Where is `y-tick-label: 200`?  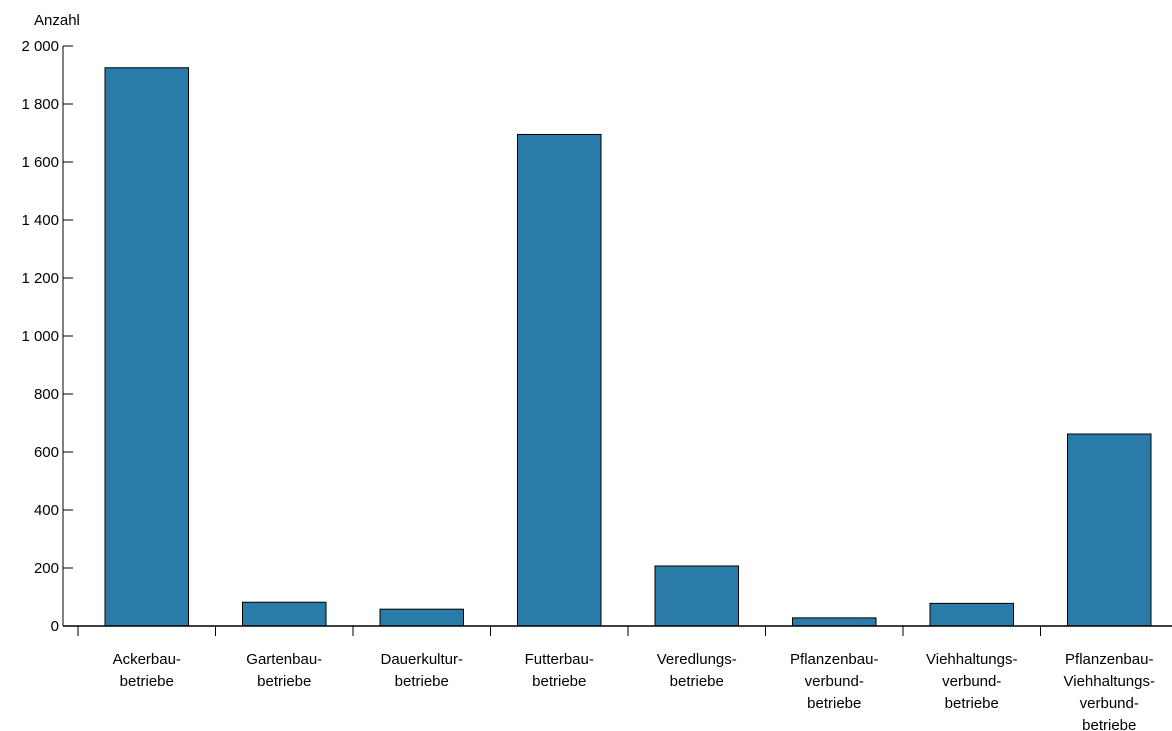
y-tick-label: 200 is located at coordinates (46, 568).